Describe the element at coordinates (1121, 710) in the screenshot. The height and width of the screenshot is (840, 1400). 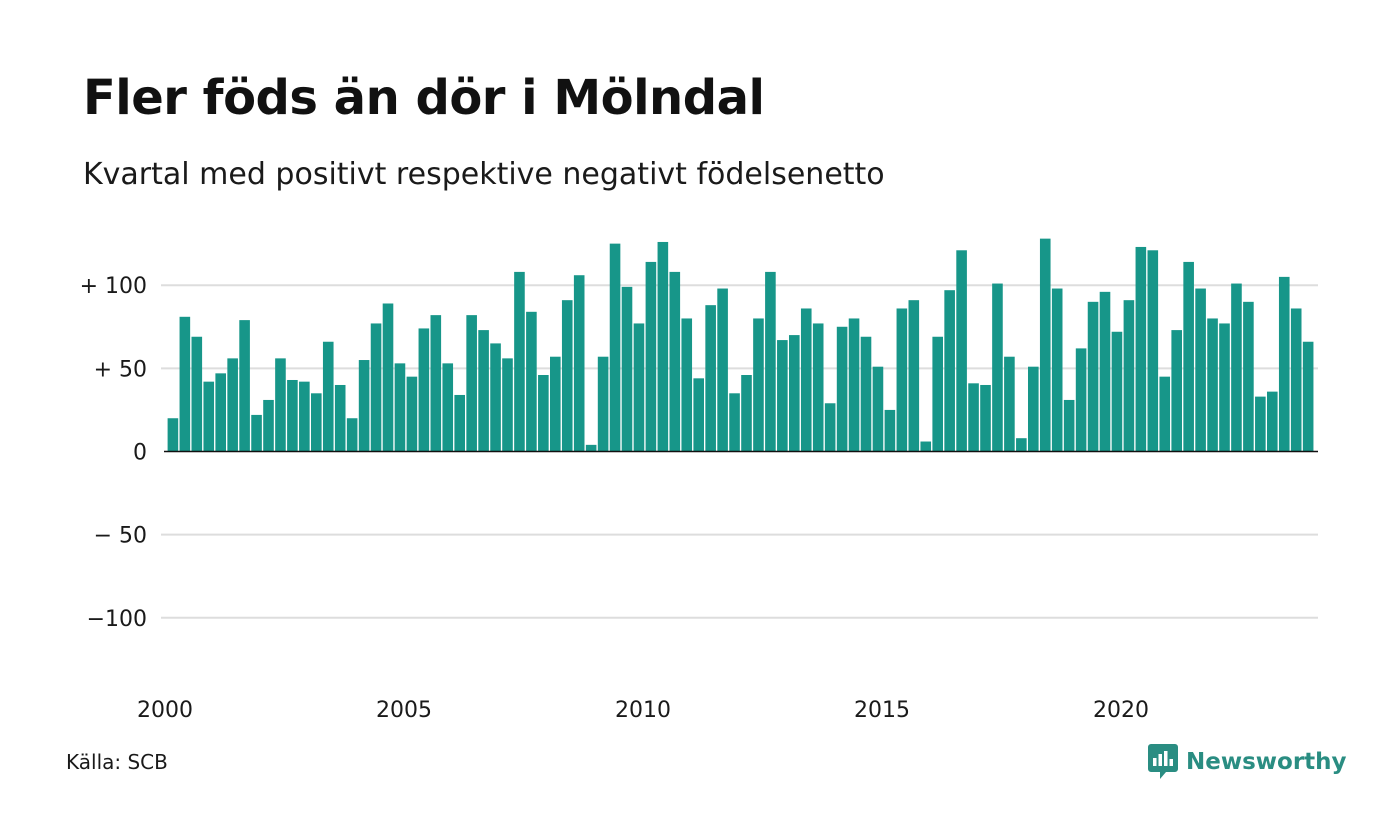
I see `x-tick-label: 2020` at that location.